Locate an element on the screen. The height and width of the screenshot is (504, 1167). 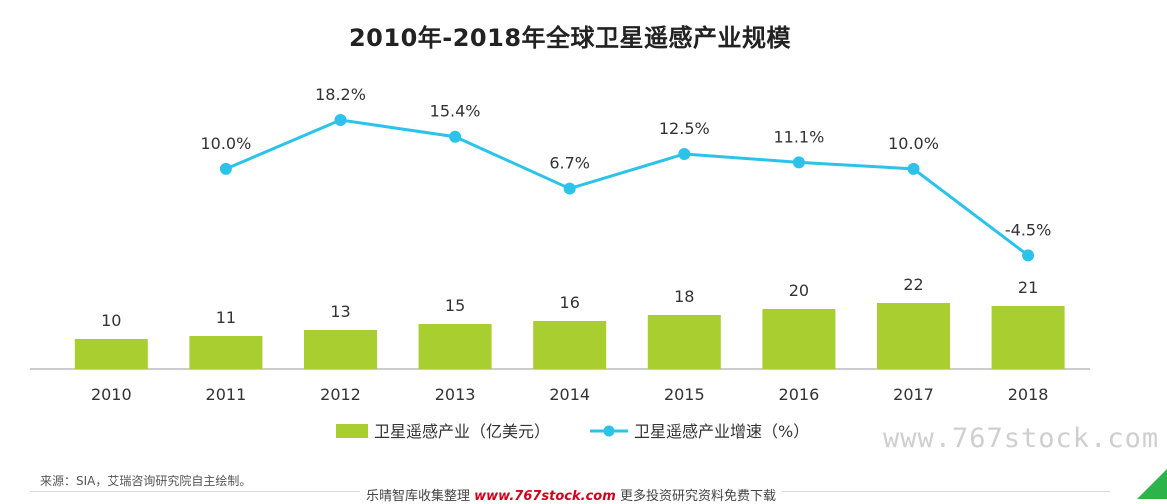
legend-bar-swatch is located at coordinates (352, 431).